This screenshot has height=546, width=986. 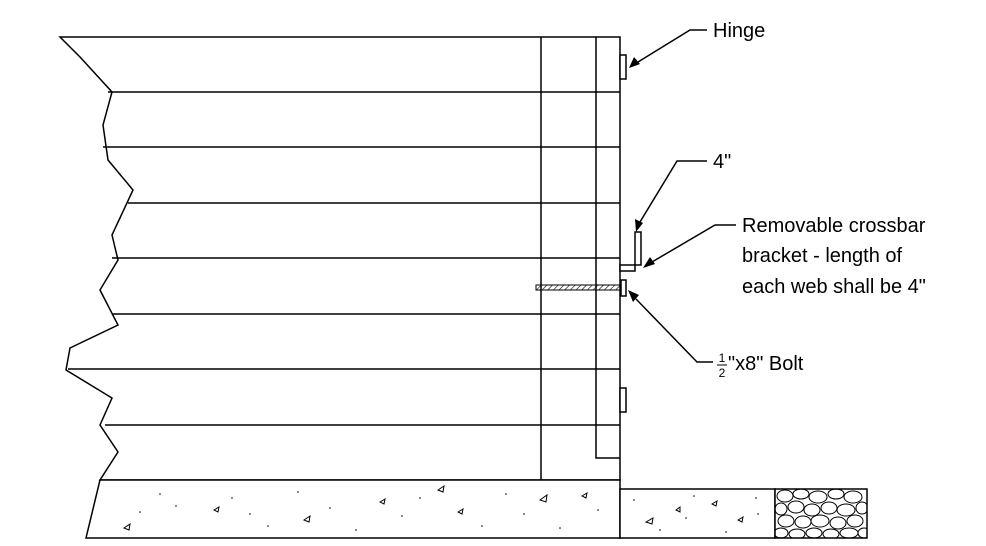 What do you see at coordinates (821, 513) in the screenshot?
I see `gravel-fill` at bounding box center [821, 513].